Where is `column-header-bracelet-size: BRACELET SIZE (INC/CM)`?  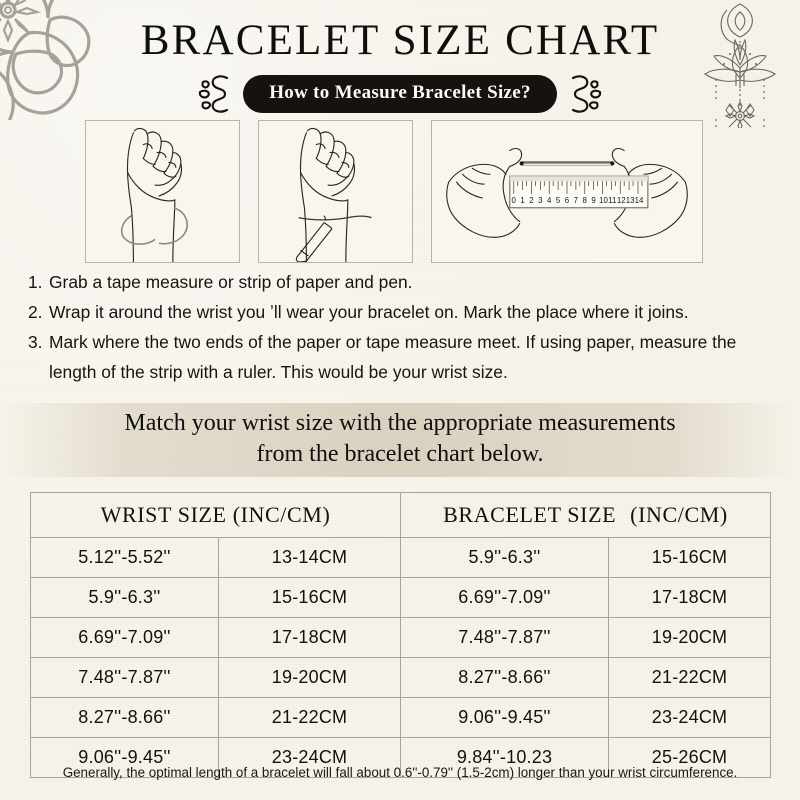
column-header-bracelet-size: BRACELET SIZE (INC/CM) is located at coordinates (585, 515).